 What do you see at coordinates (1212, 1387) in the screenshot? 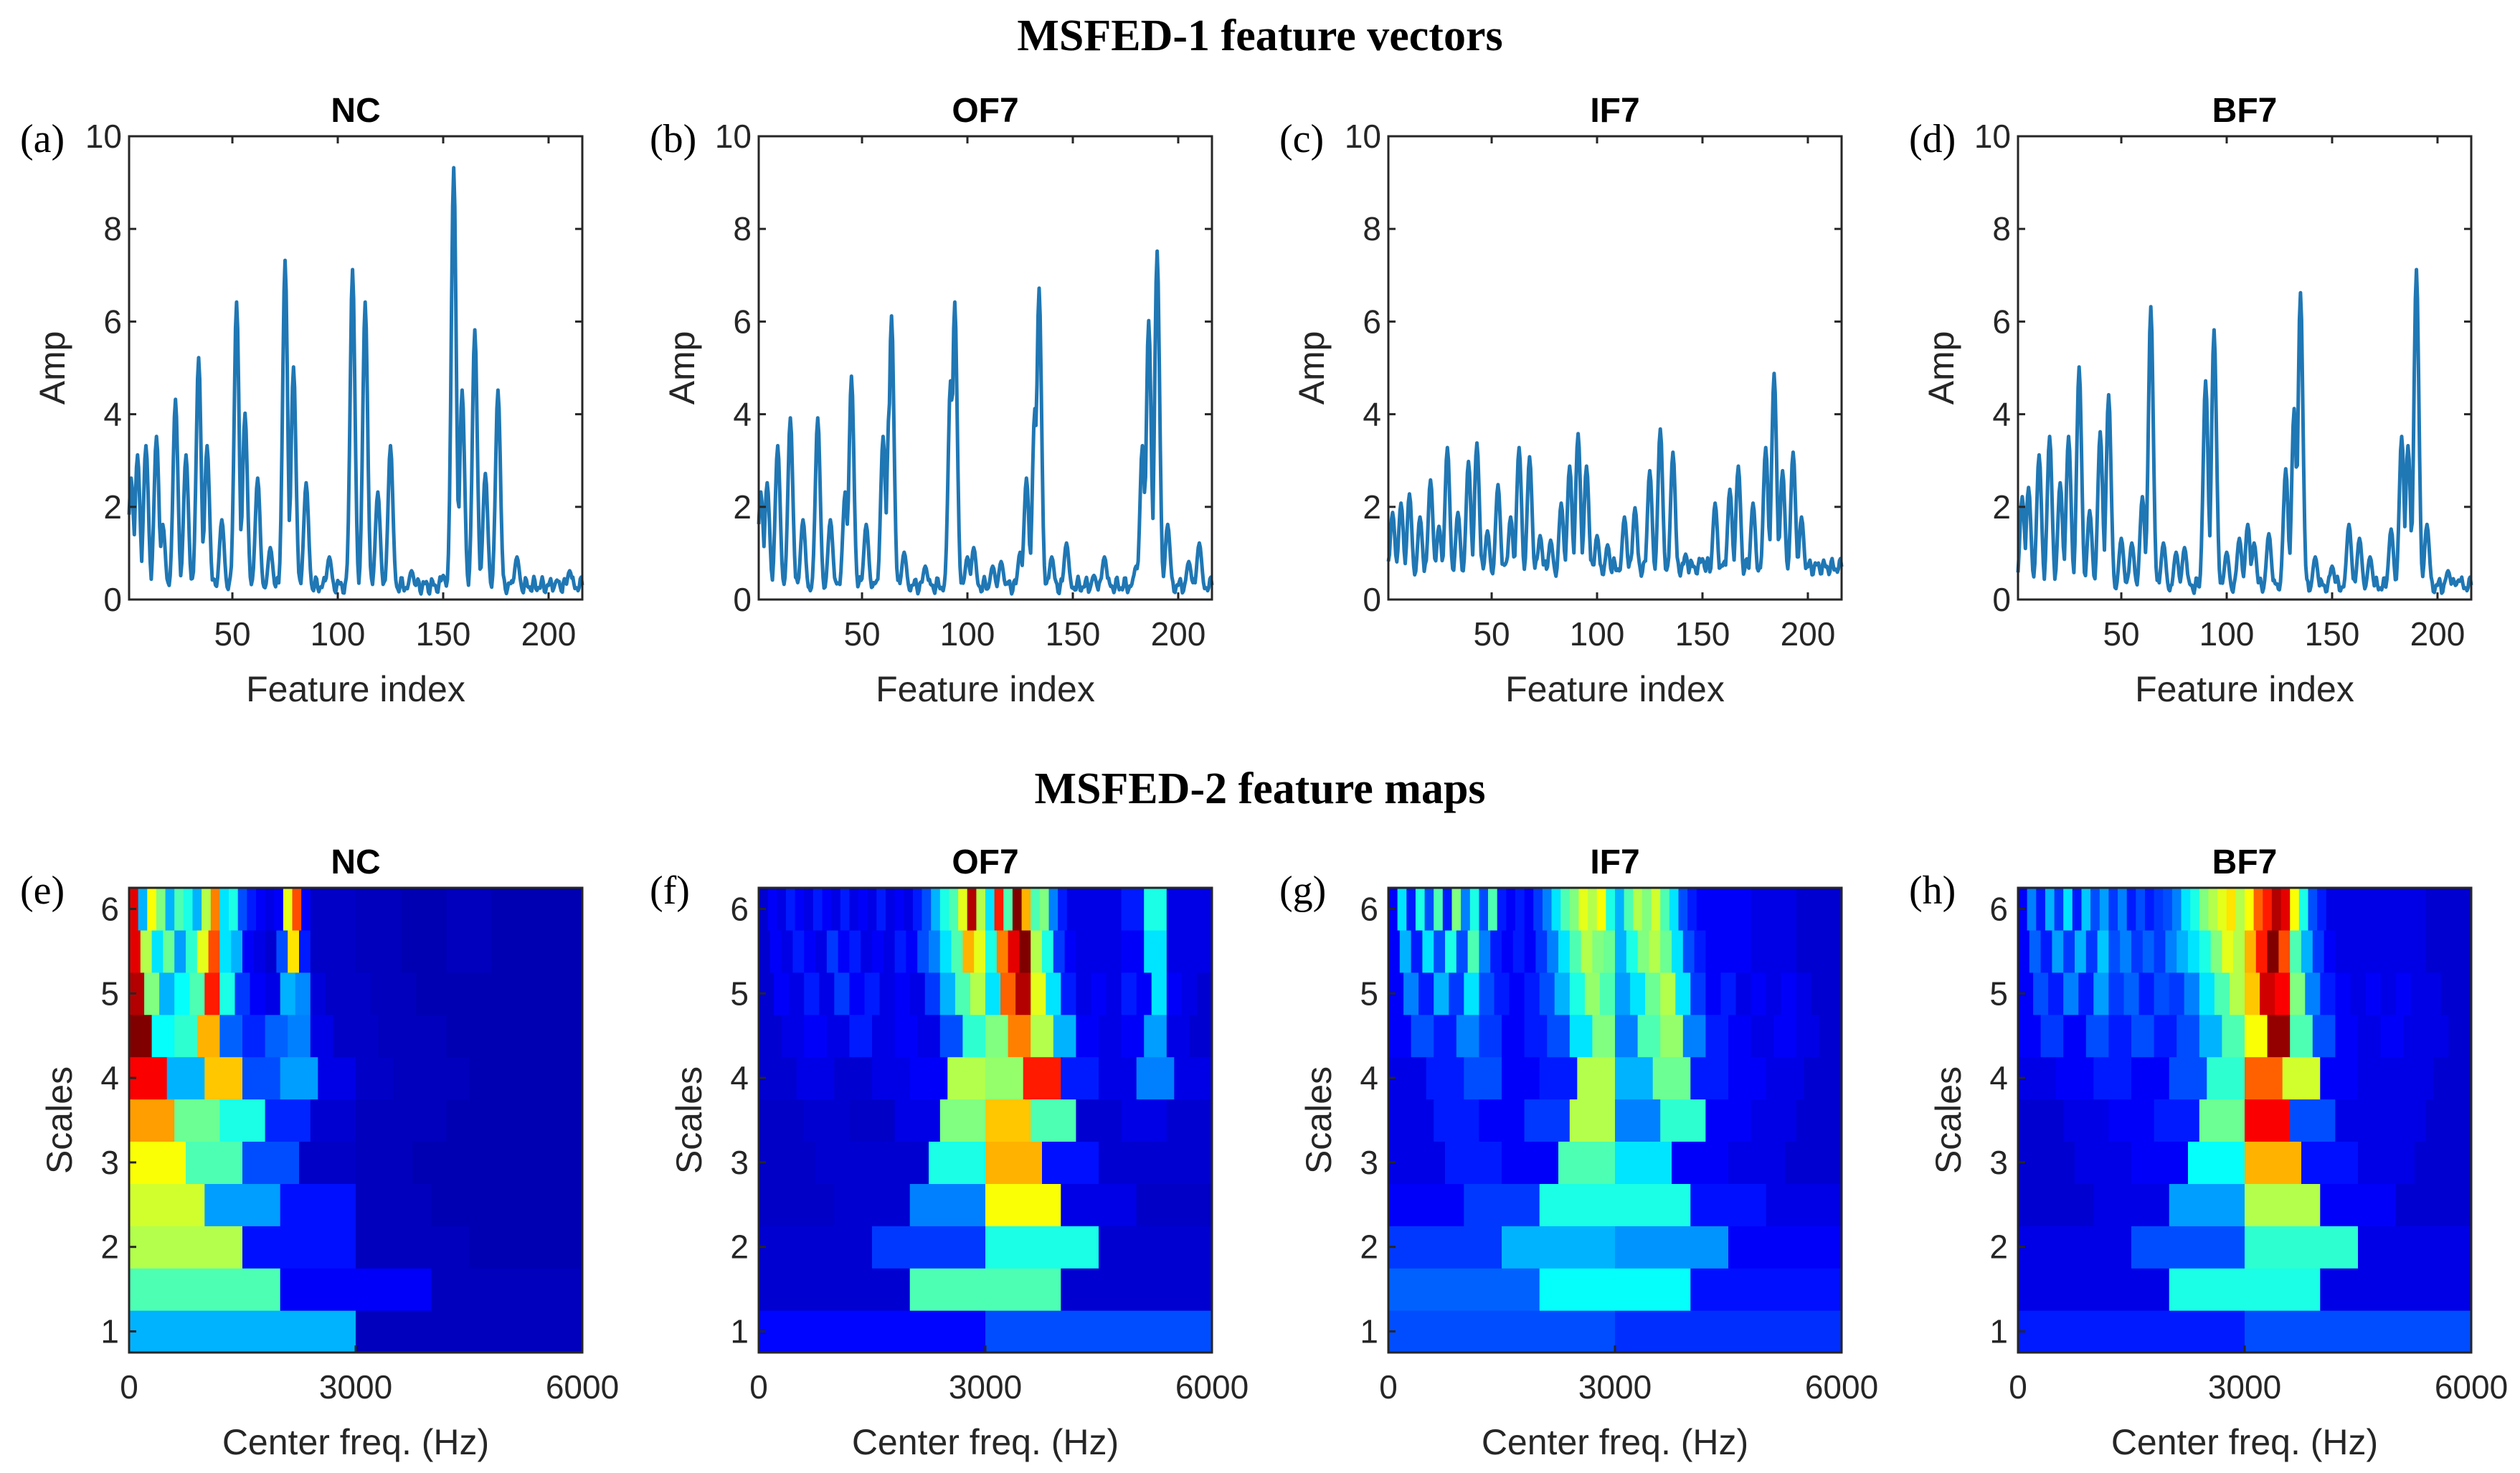
I see `x-tick-label: 6000` at bounding box center [1212, 1387].